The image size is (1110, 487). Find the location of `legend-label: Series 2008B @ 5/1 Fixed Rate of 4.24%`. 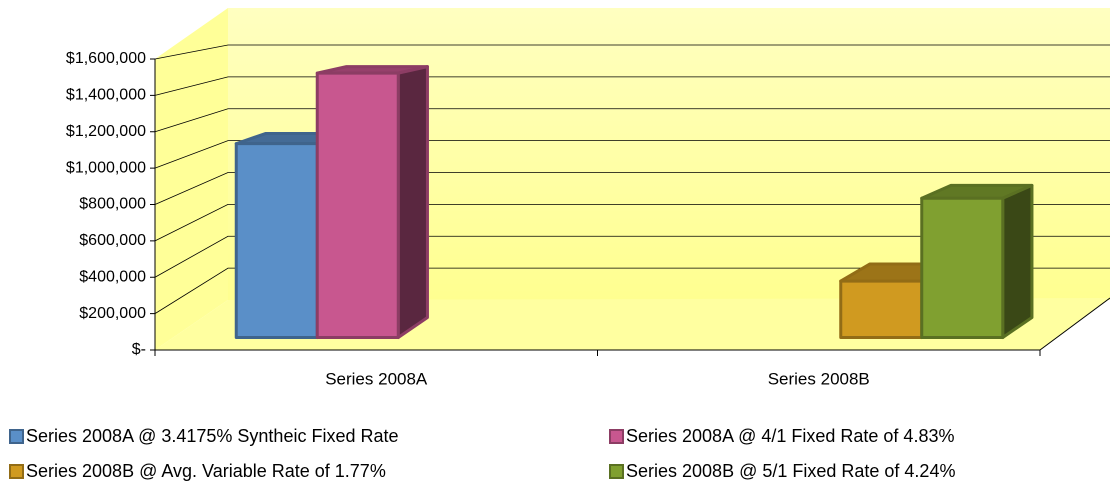

legend-label: Series 2008B @ 5/1 Fixed Rate of 4.24% is located at coordinates (790, 471).